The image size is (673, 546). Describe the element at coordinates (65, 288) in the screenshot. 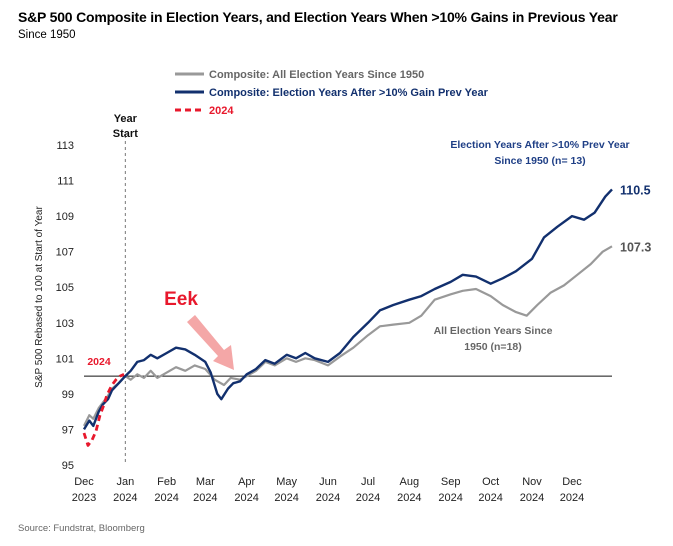

I see `y-tick-label: 105` at that location.